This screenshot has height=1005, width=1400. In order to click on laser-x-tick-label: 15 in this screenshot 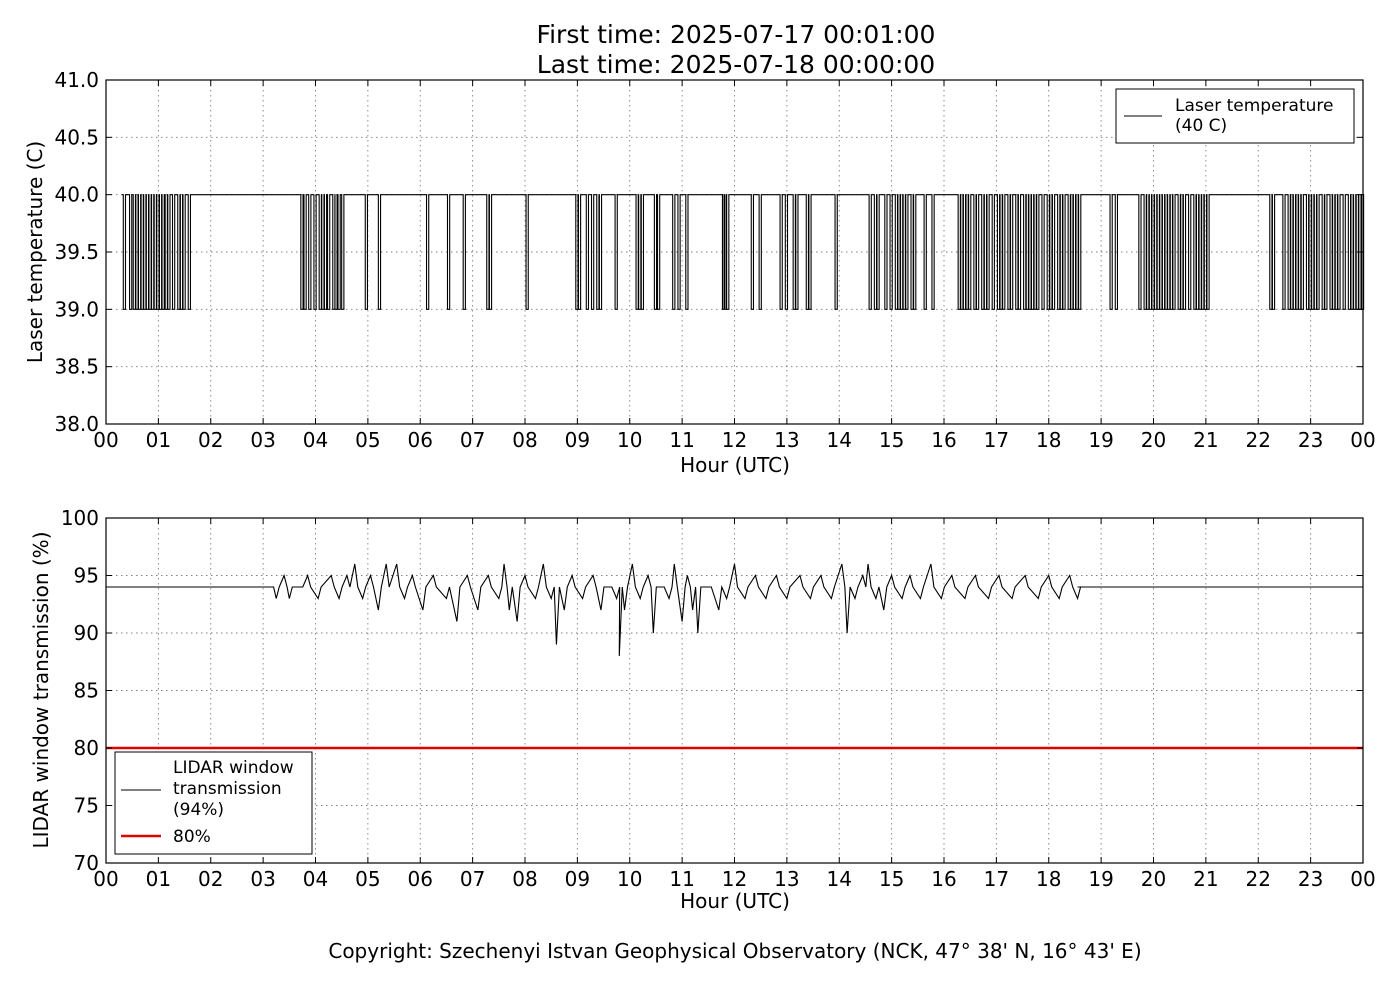, I will do `click(891, 440)`.